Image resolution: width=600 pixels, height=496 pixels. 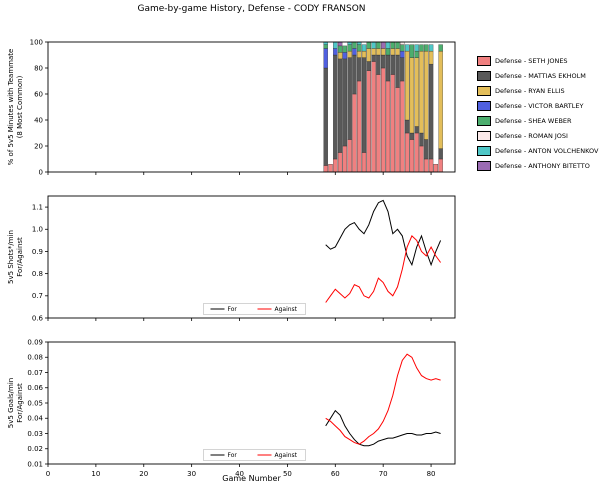 What do you see at coordinates (547, 151) in the screenshot?
I see `legend-label: Defense - ANTON VOLCHENKOV` at bounding box center [547, 151].